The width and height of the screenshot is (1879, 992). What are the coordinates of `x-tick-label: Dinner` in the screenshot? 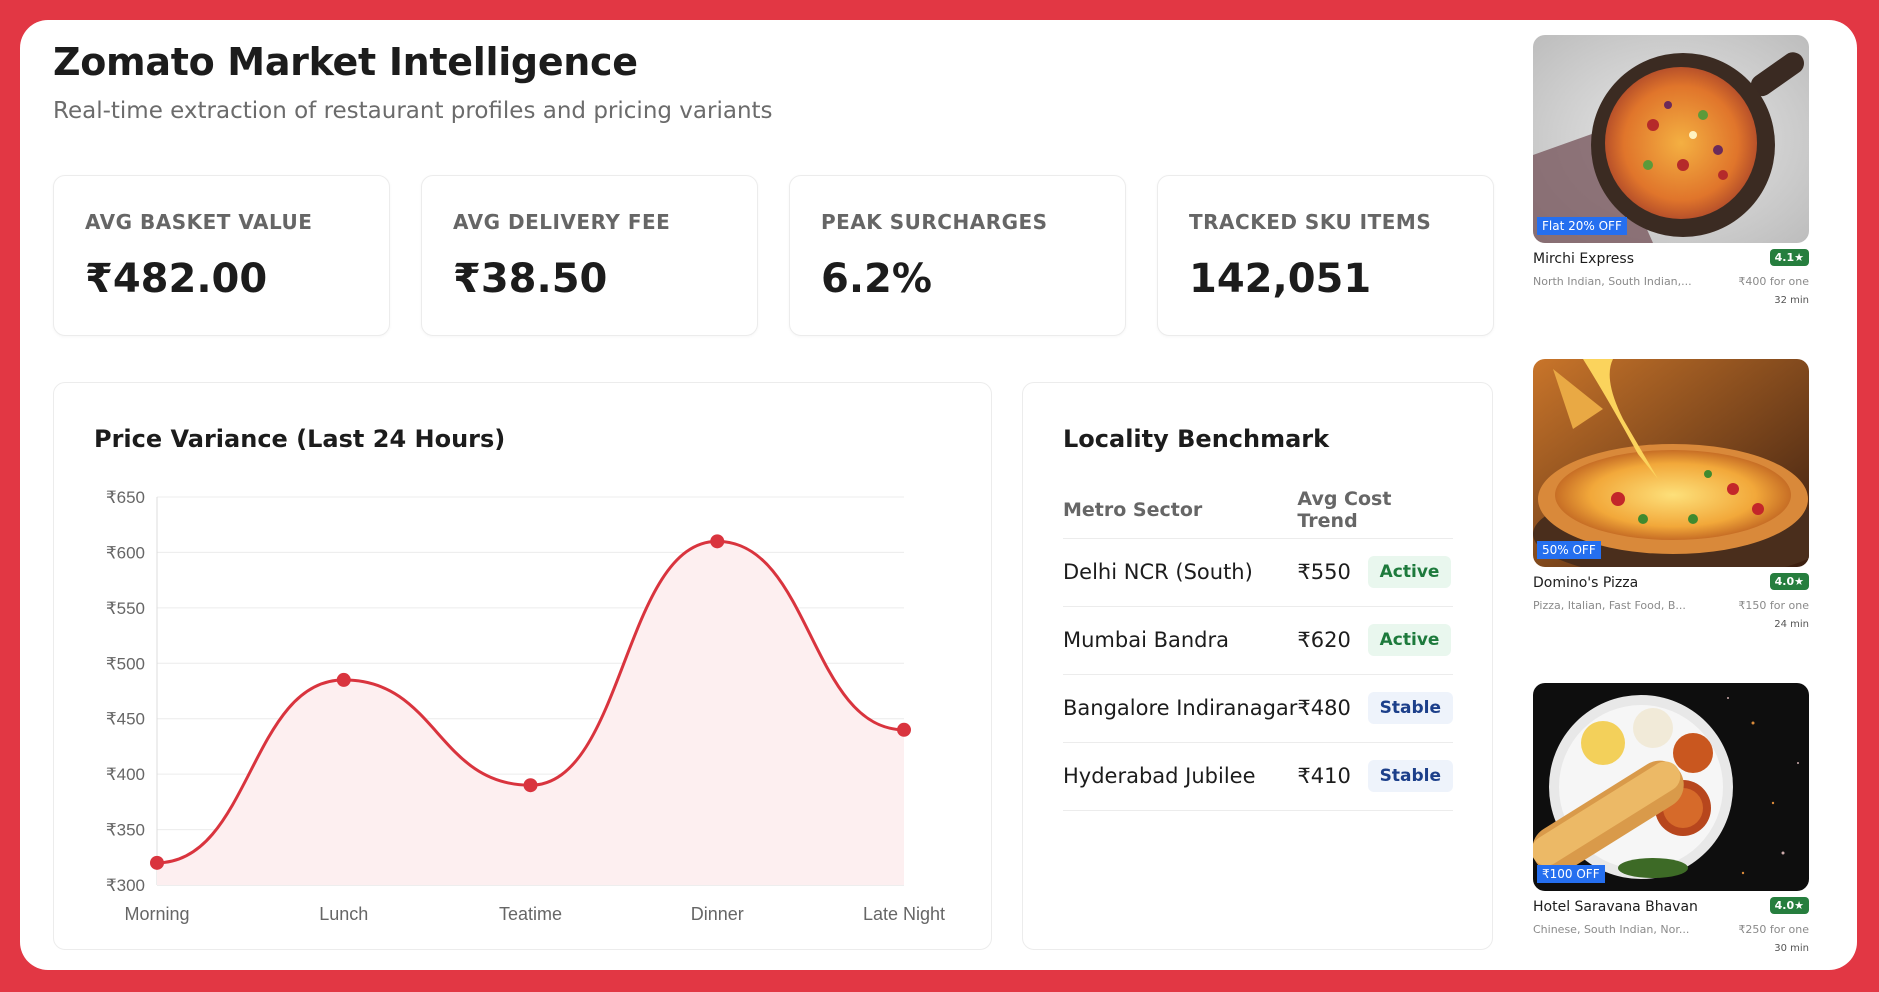 It's located at (717, 914).